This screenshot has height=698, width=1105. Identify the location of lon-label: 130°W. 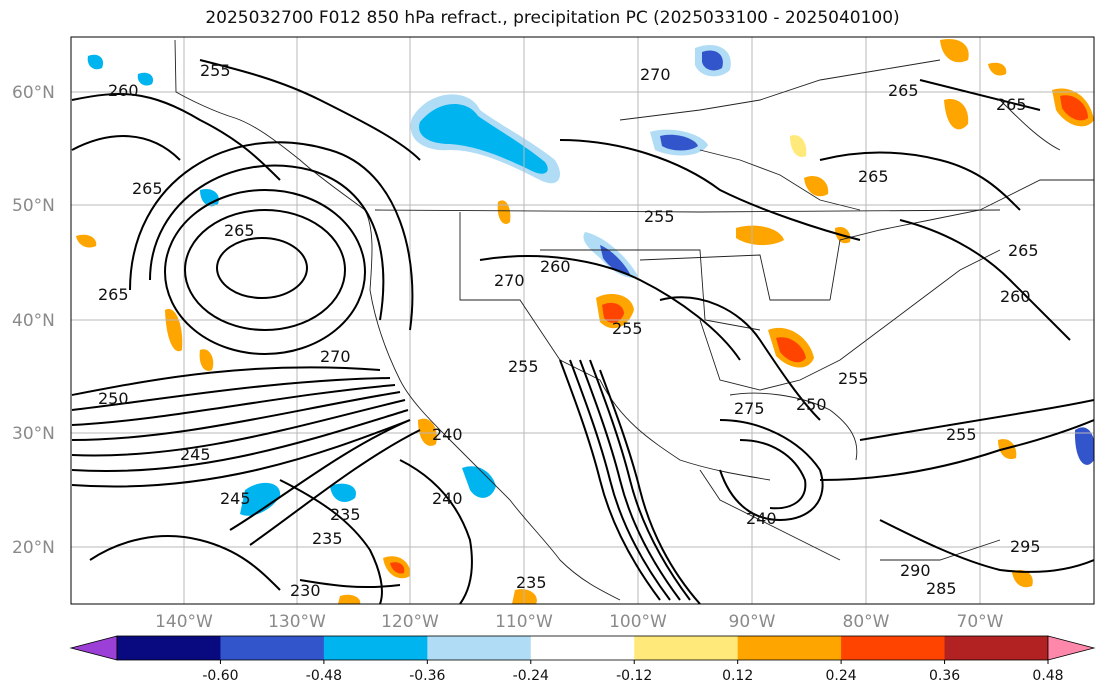
(297, 622).